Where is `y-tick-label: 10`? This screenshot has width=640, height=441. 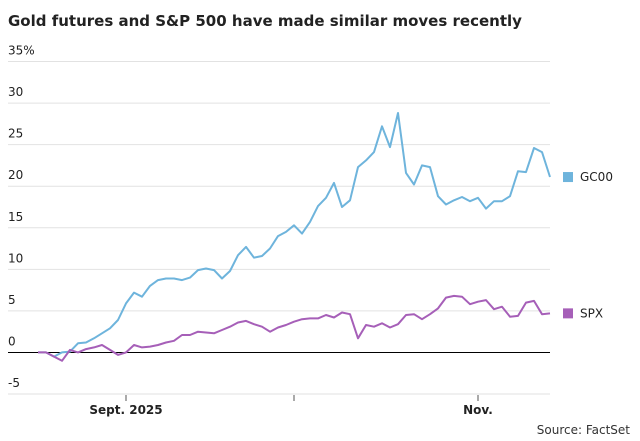 y-tick-label: 10 is located at coordinates (15, 258).